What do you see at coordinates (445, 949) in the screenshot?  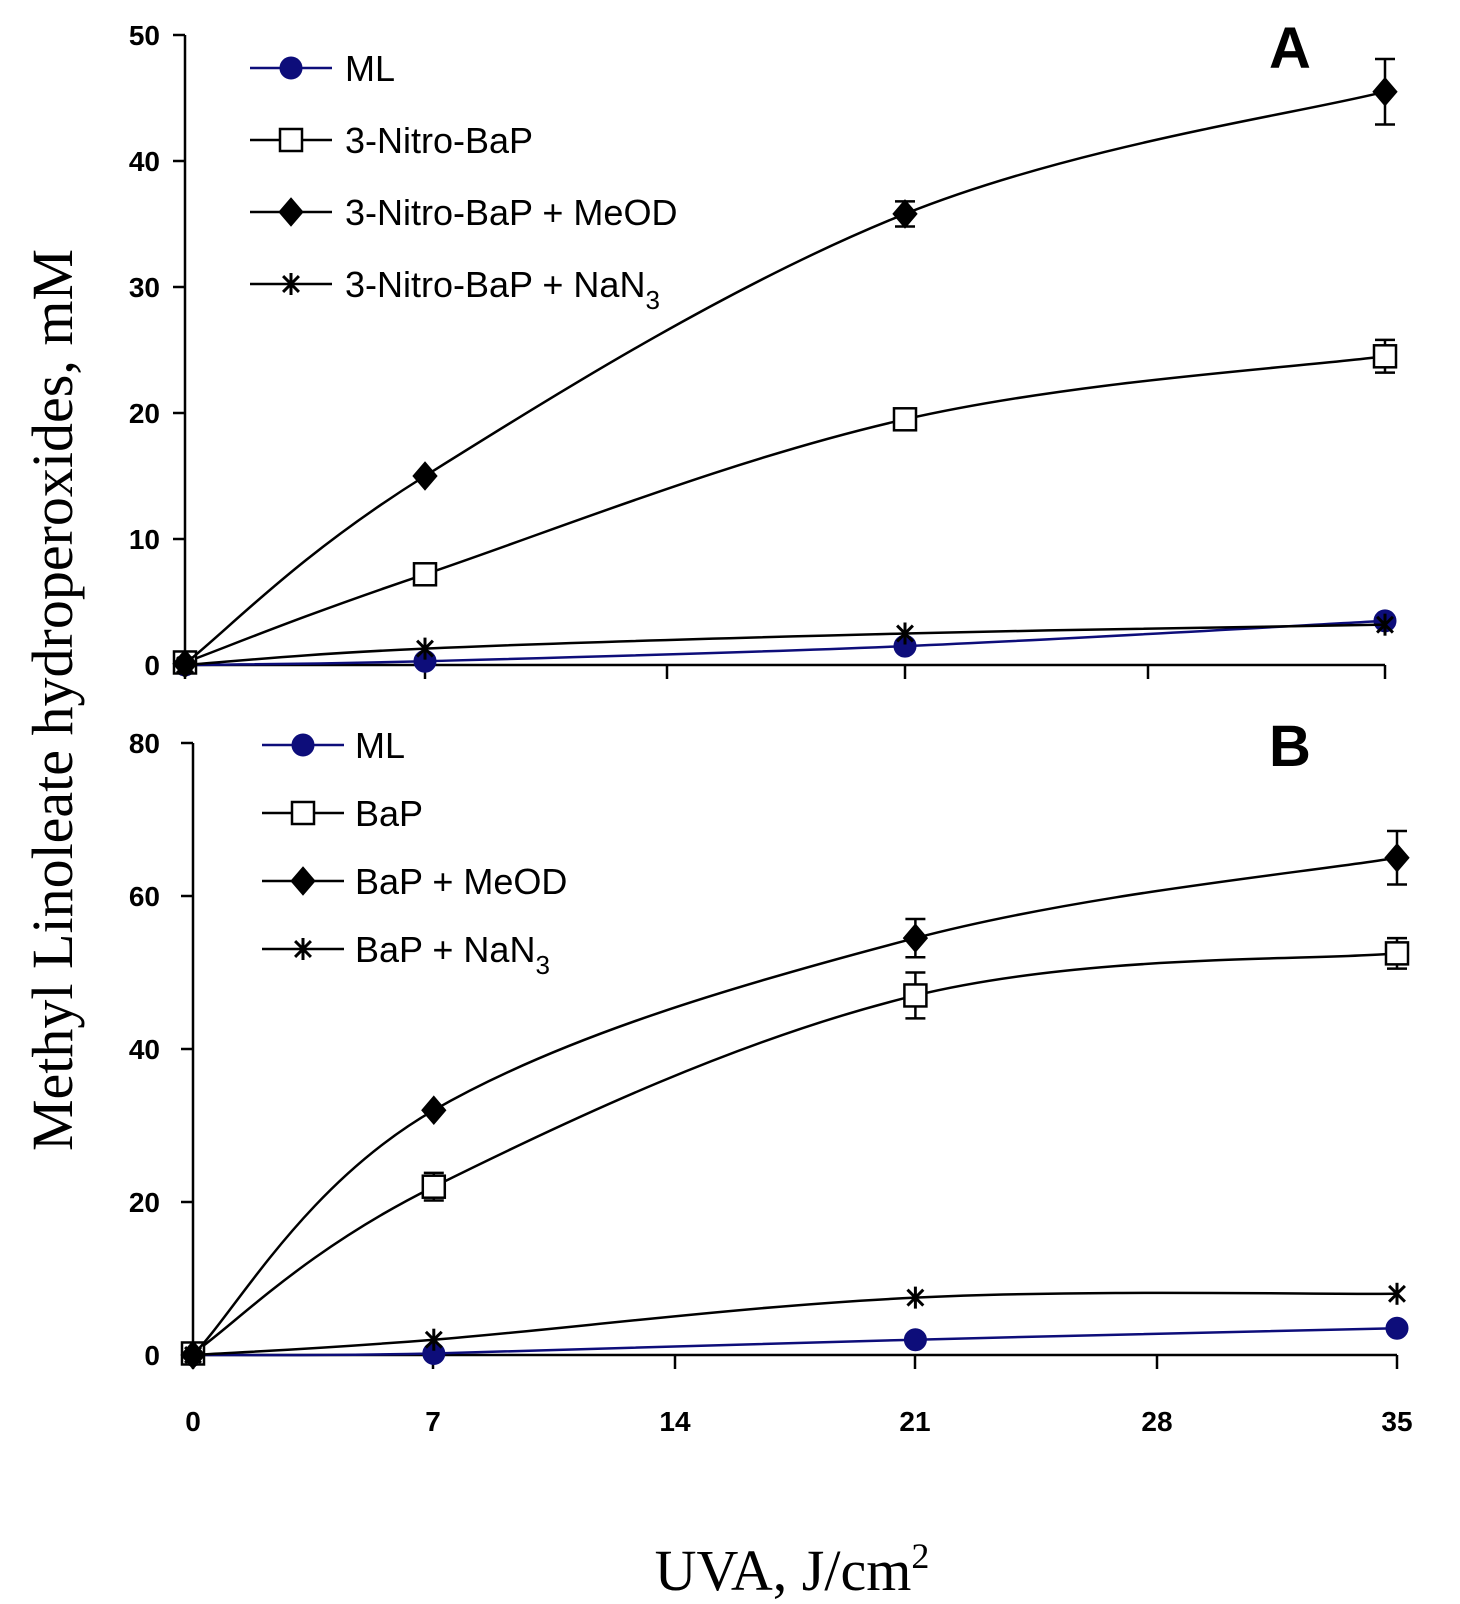 I see `legend-label-text: BaP + NaN` at bounding box center [445, 949].